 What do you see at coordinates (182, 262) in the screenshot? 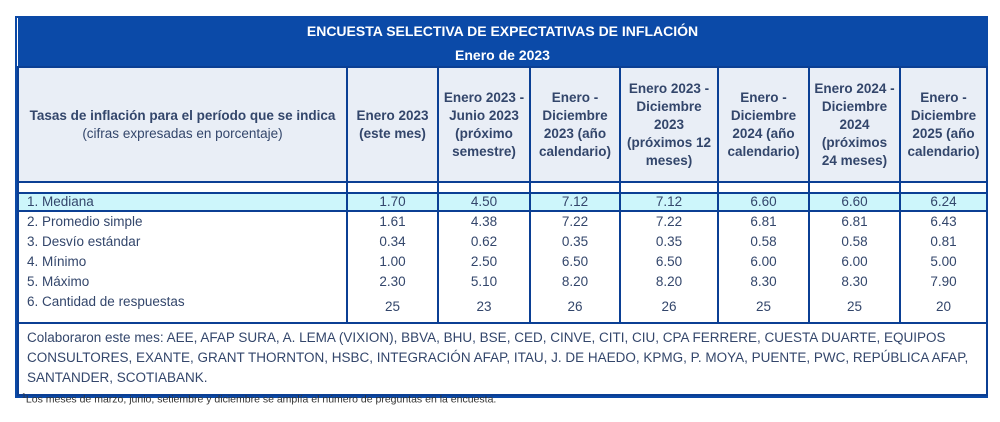
I see `row-label: 4. Mínimo` at bounding box center [182, 262].